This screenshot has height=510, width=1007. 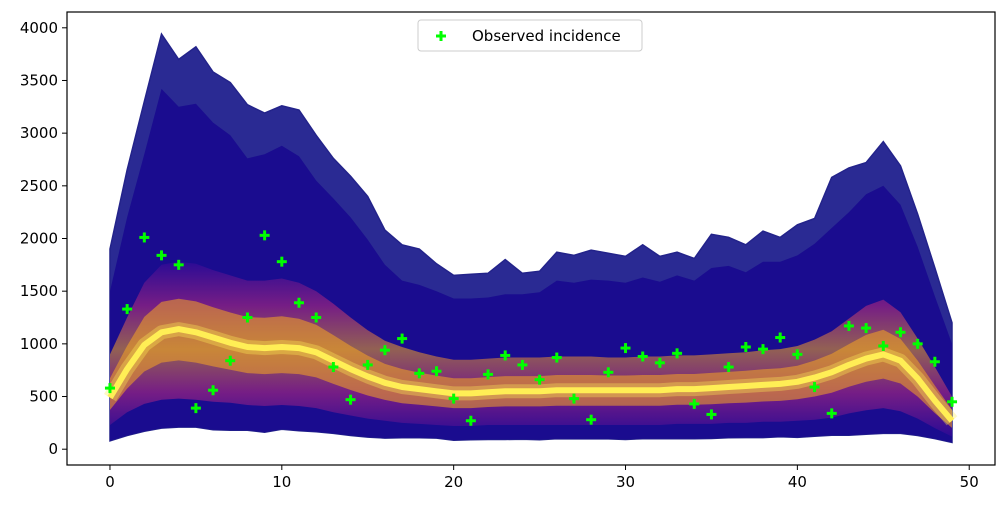 What do you see at coordinates (441, 36) in the screenshot?
I see `legend-marker-plus-icon` at bounding box center [441, 36].